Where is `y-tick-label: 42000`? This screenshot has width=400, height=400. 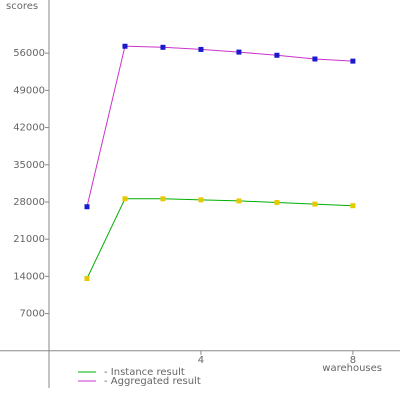 y-tick-label: 42000 is located at coordinates (29, 128).